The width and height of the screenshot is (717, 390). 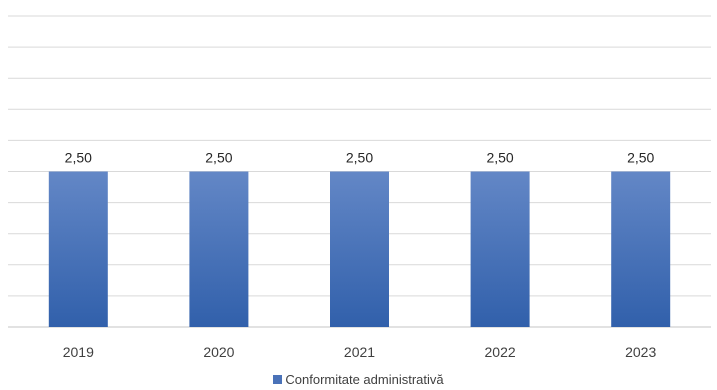 What do you see at coordinates (640, 158) in the screenshot?
I see `data-label-2023: 2,50` at bounding box center [640, 158].